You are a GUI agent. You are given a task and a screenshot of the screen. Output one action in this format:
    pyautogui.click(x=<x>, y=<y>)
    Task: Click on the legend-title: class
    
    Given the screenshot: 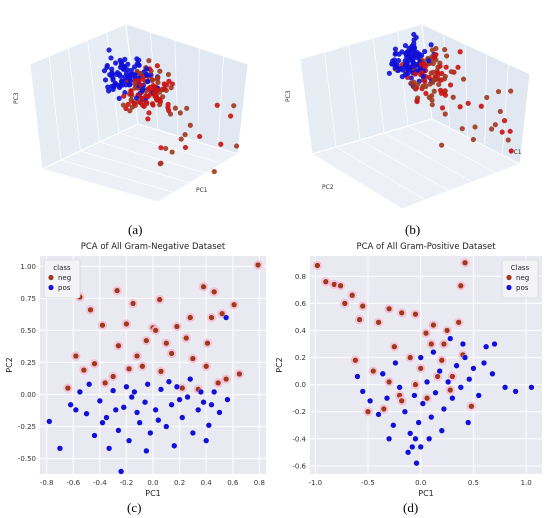 What is the action you would take?
    pyautogui.click(x=62, y=268)
    